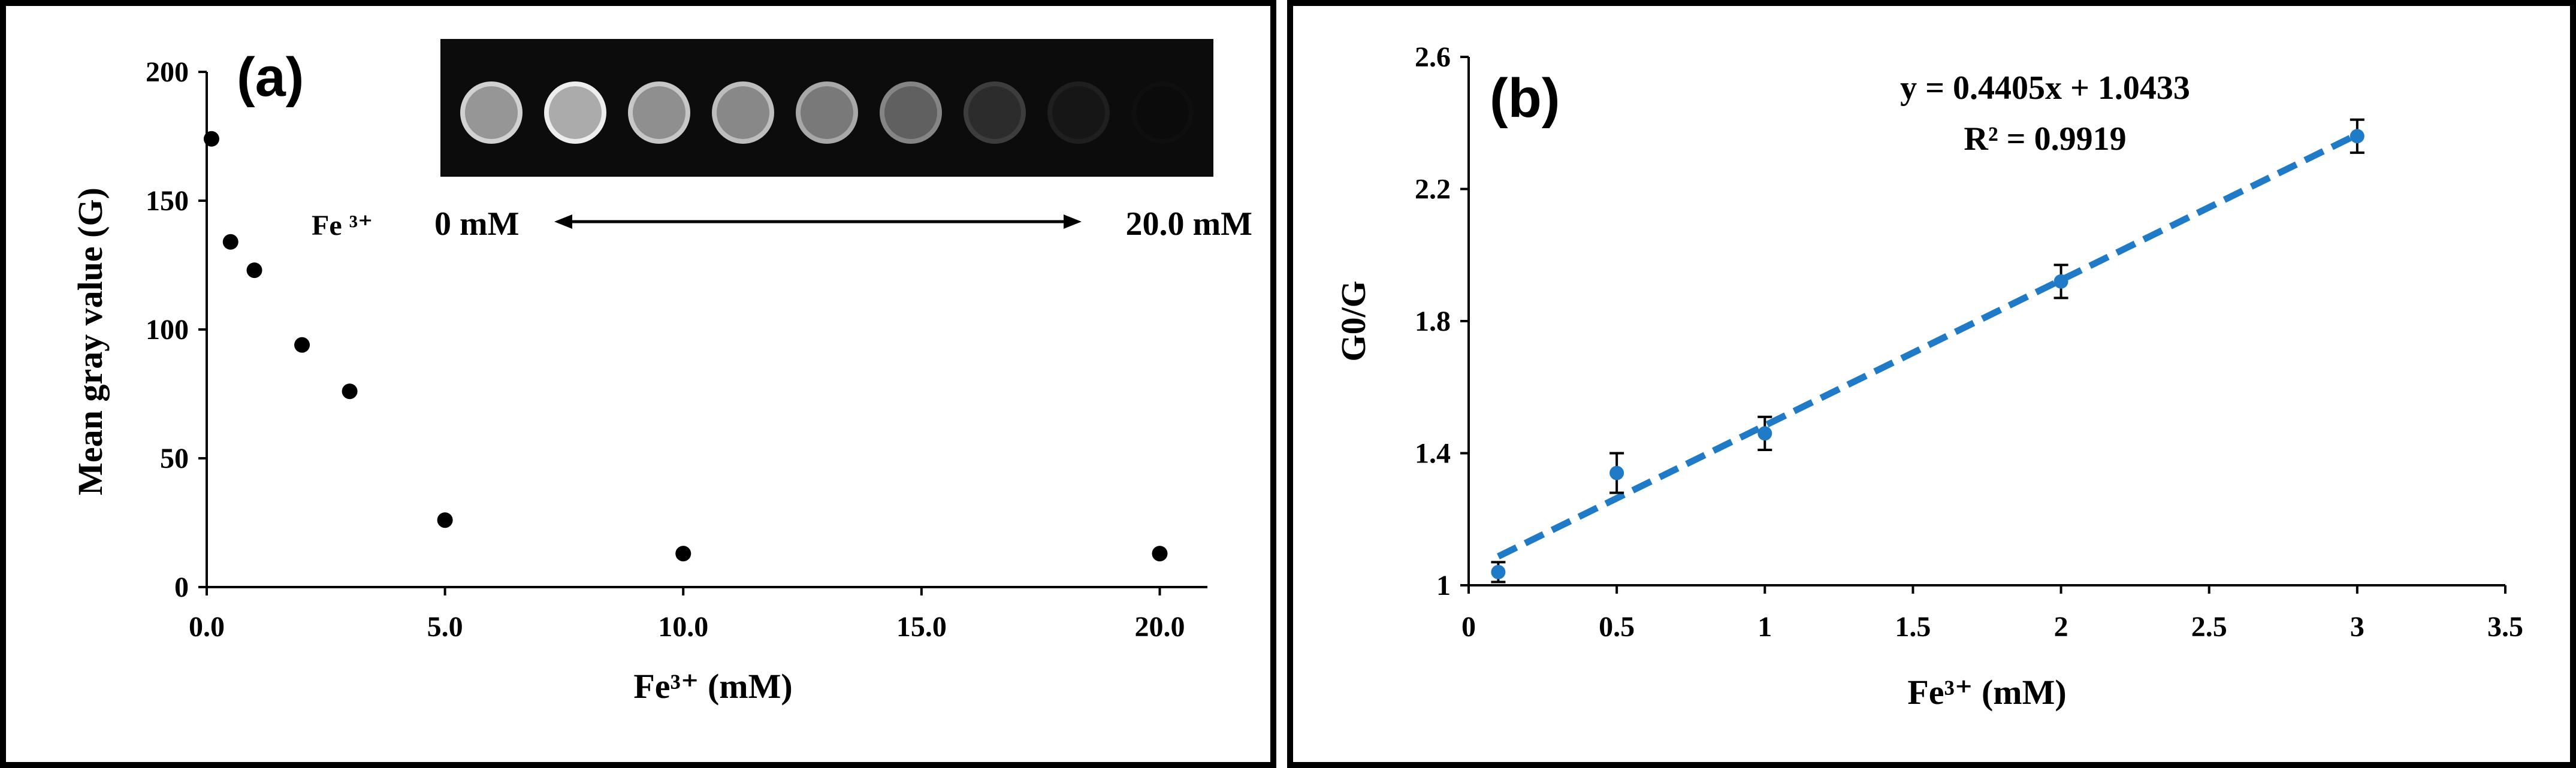 The image size is (2576, 768). What do you see at coordinates (168, 201) in the screenshot?
I see `y-tick-label: 150` at bounding box center [168, 201].